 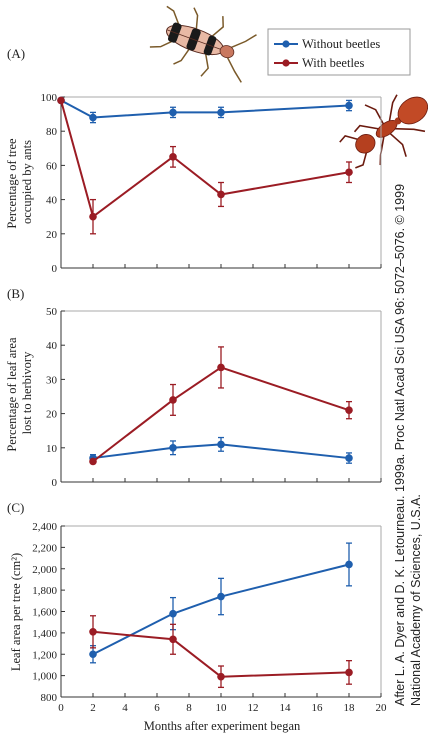 What do you see at coordinates (44, 591) in the screenshot?
I see `y-tick-label: 1,800` at bounding box center [44, 591].